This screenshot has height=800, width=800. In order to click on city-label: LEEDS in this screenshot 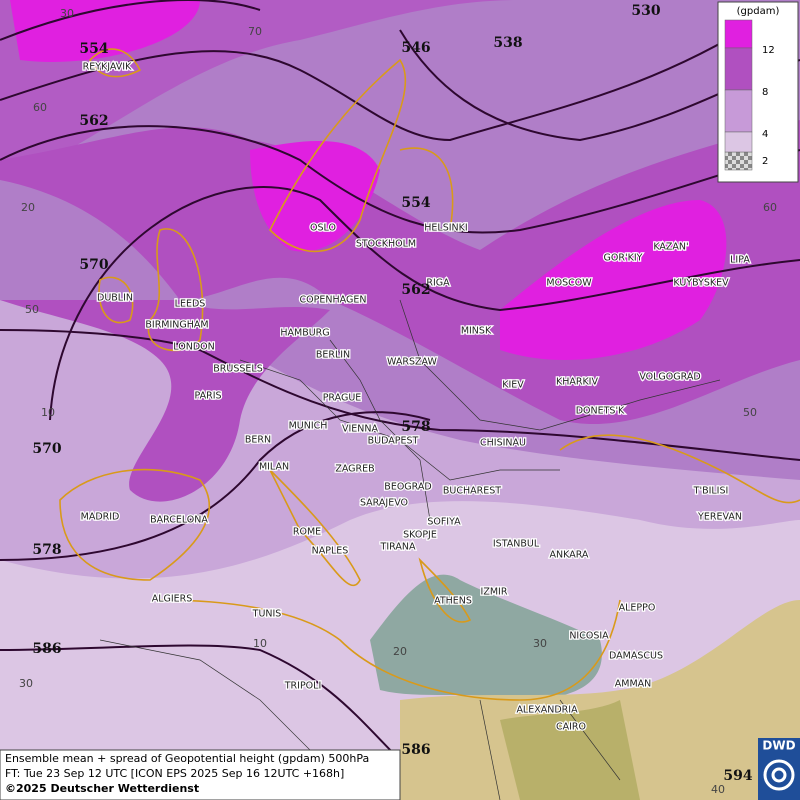, I will do `click(190, 304)`.